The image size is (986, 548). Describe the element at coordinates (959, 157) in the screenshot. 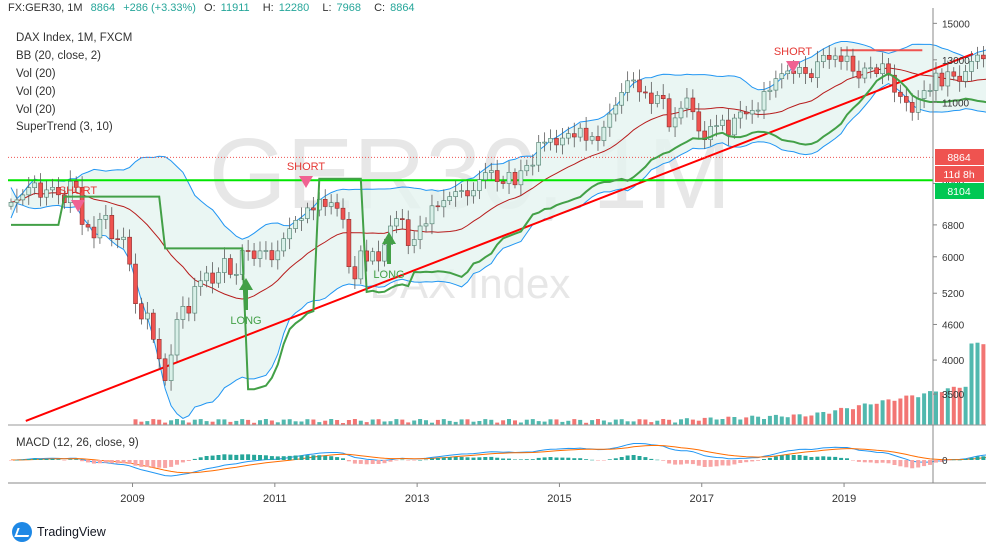

I see `price-badge: 8864` at that location.